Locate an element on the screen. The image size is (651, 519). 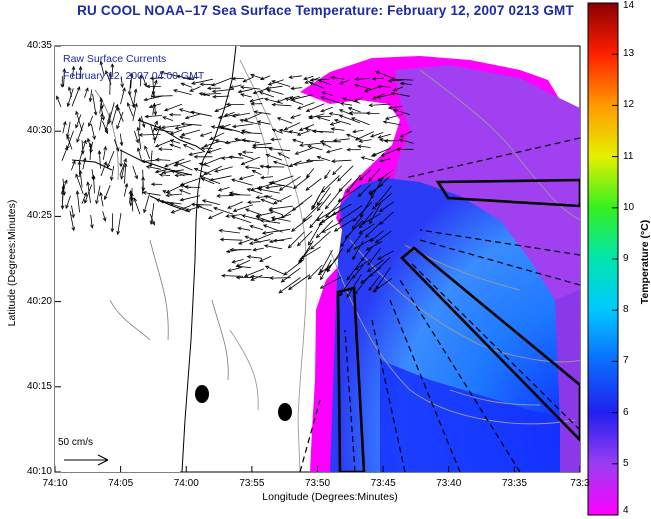
y-axis-title: Latitude (Degrees:Minutes) is located at coordinates (12, 263).